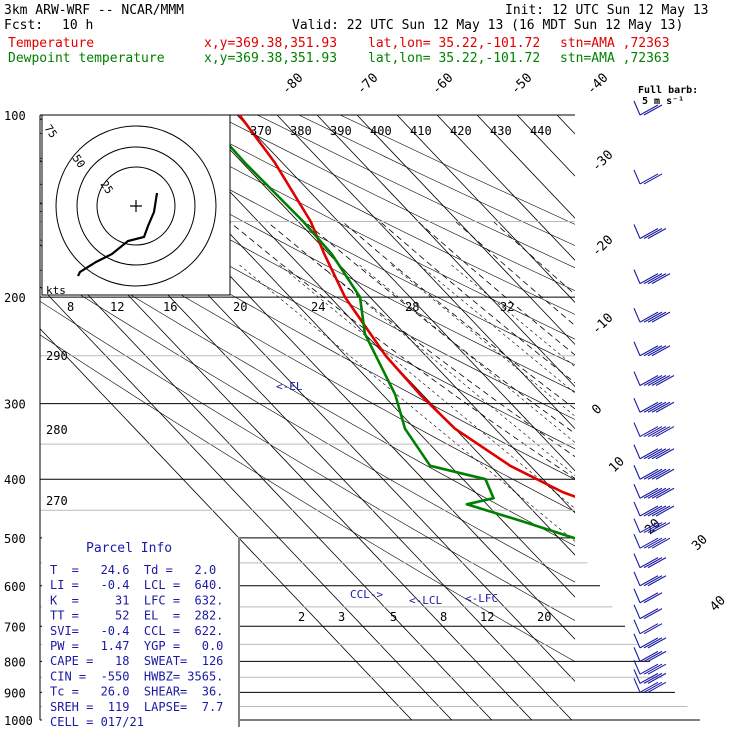  I want to click on theta-label: 420, so click(461, 131).